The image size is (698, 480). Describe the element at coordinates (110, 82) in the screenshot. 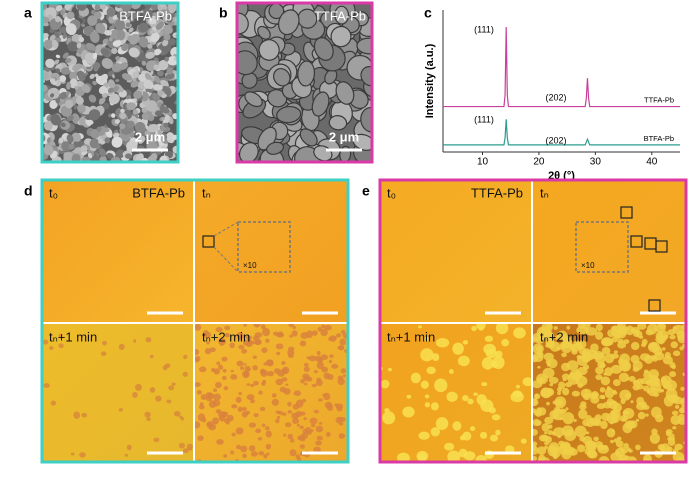

I see `sem-image` at that location.